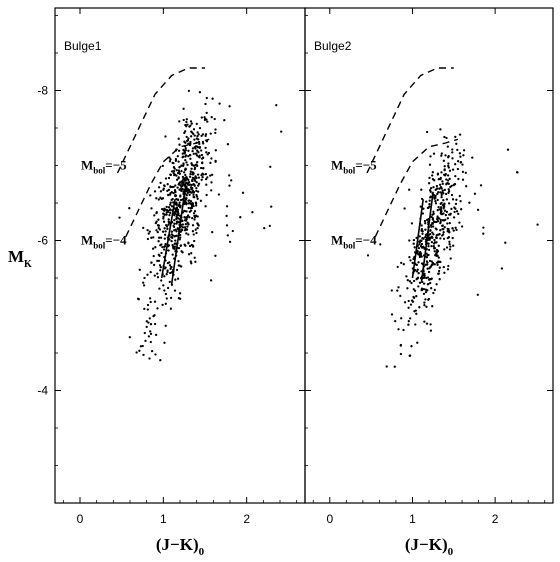 The height and width of the screenshot is (562, 560). Describe the element at coordinates (410, 120) in the screenshot. I see `mbol-curve` at that location.